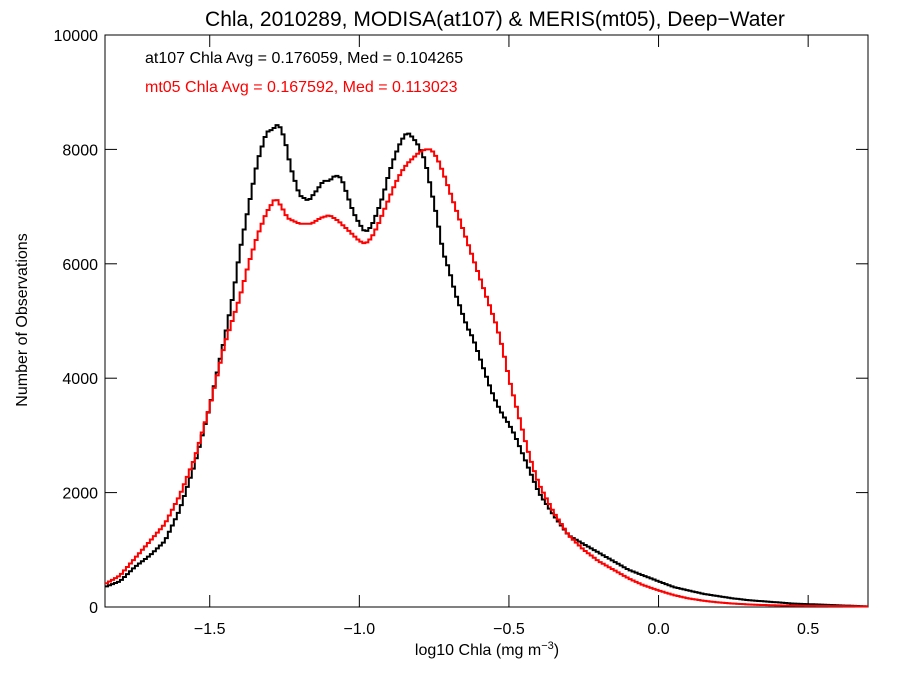 The height and width of the screenshot is (675, 900). I want to click on x-axis-label-superscript: −3, so click(547, 646).